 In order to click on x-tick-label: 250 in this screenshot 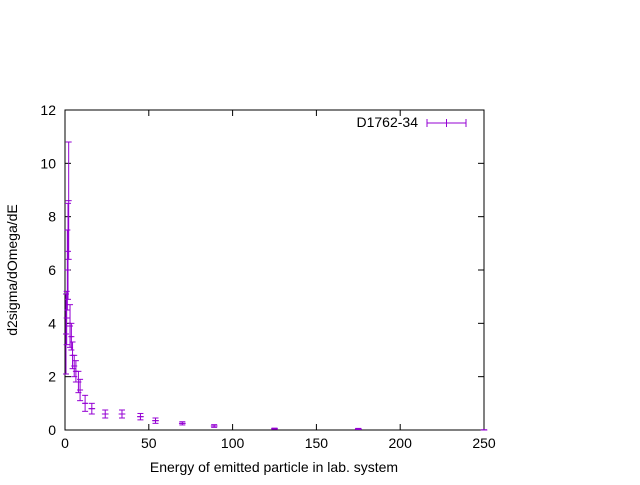, I will do `click(484, 443)`.